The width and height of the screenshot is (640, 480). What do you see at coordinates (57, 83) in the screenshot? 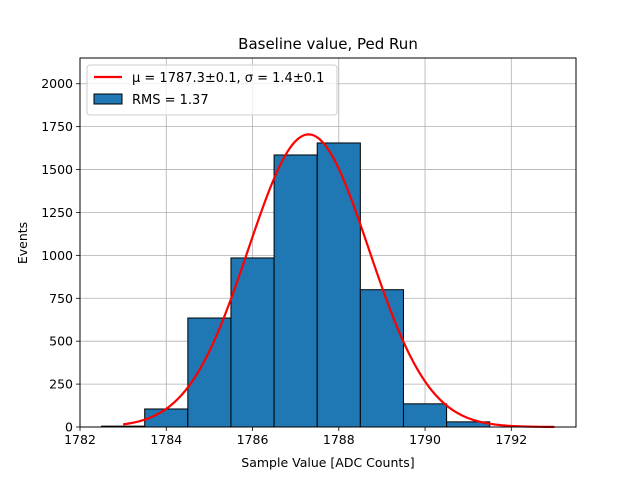
I see `y-tick-label: 2000` at bounding box center [57, 83].